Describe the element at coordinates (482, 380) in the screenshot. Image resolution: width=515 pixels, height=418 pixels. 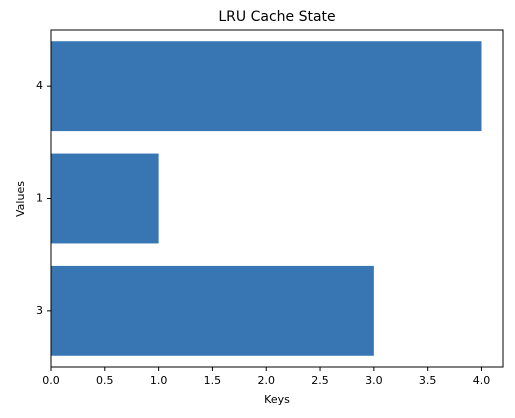
I see `x-tick-label: 4.0` at that location.